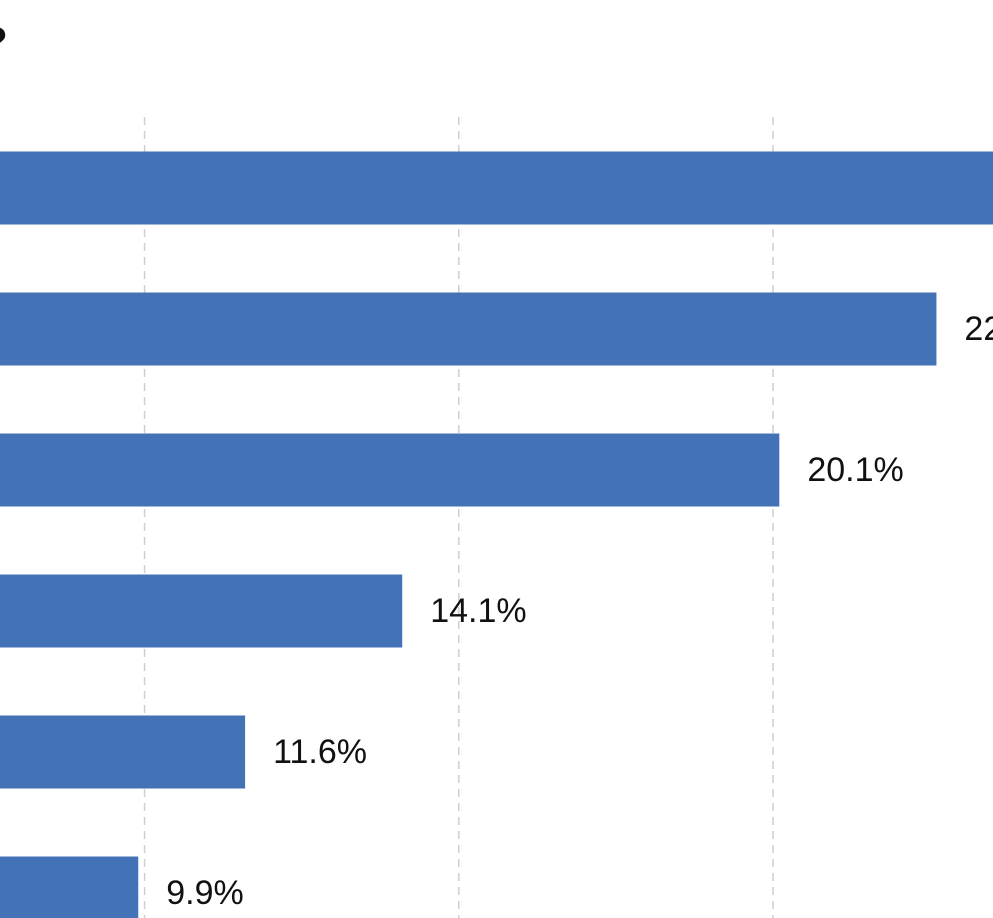 Image resolution: width=993 pixels, height=918 pixels. Describe the element at coordinates (978, 329) in the screenshot. I see `value-label: 22.6%` at that location.